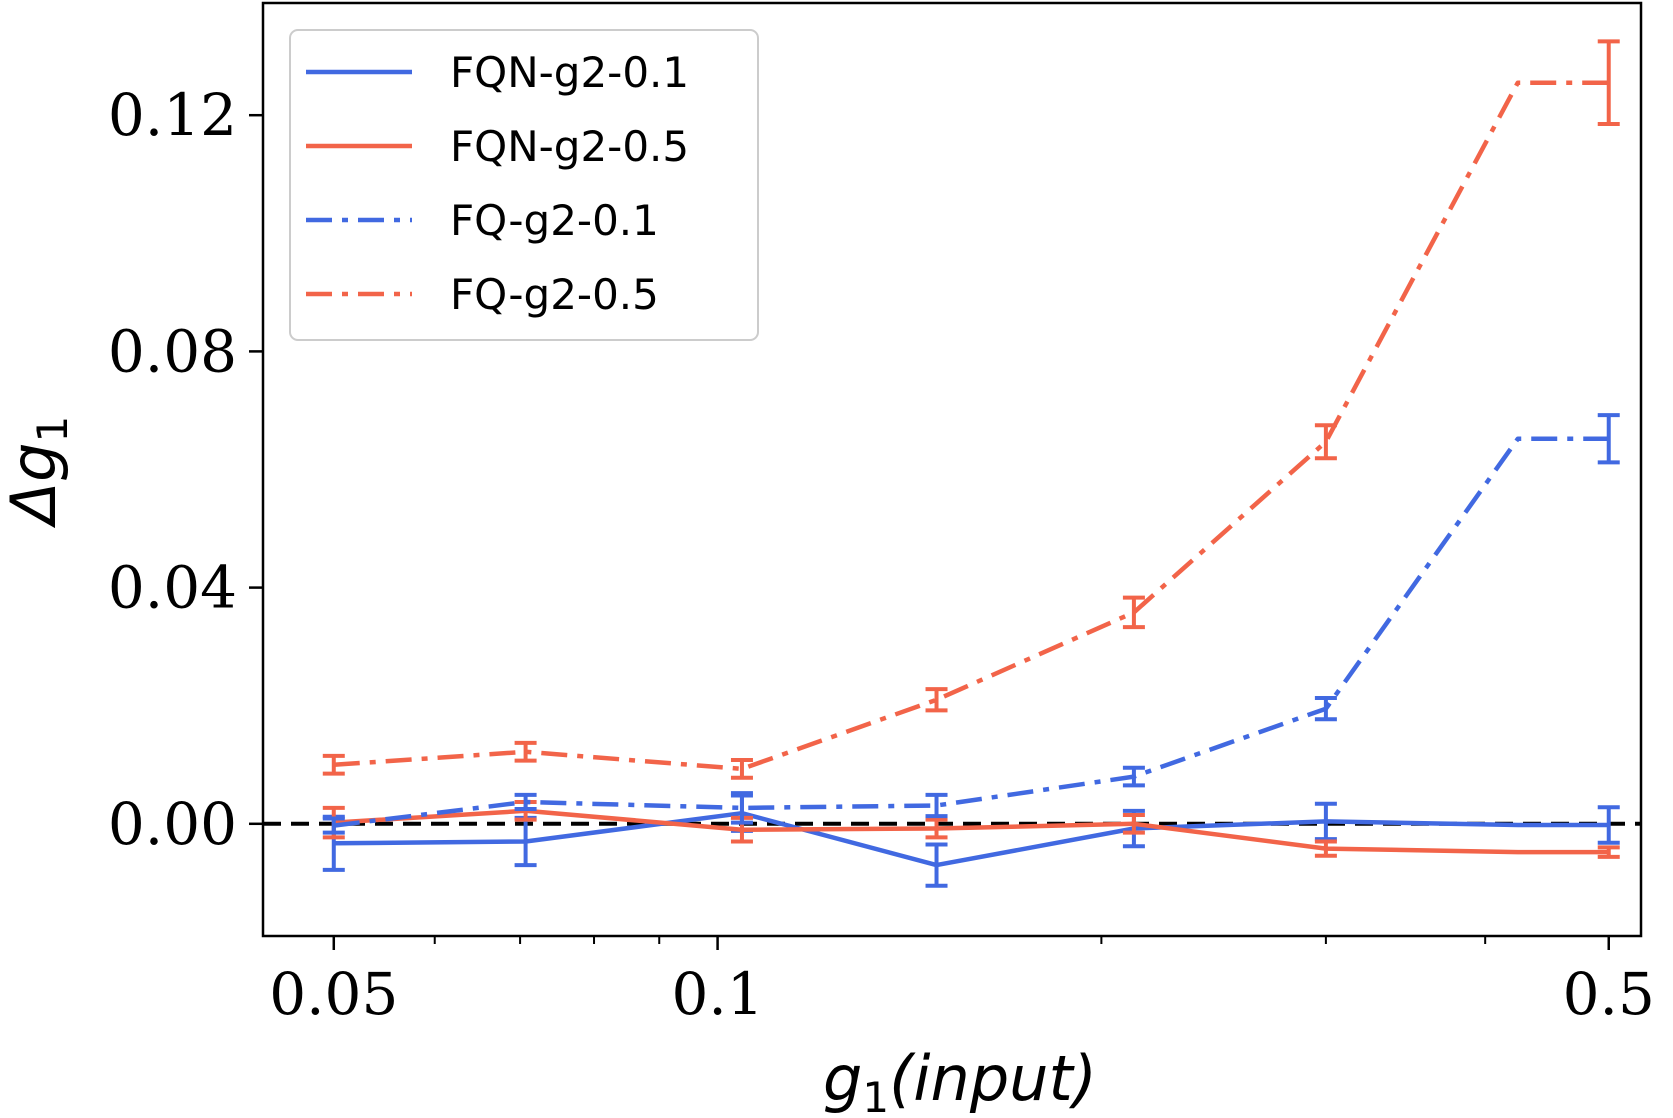 This screenshot has width=1673, height=1118. I want to click on x-axis-label: g1(input), so click(960, 1080).